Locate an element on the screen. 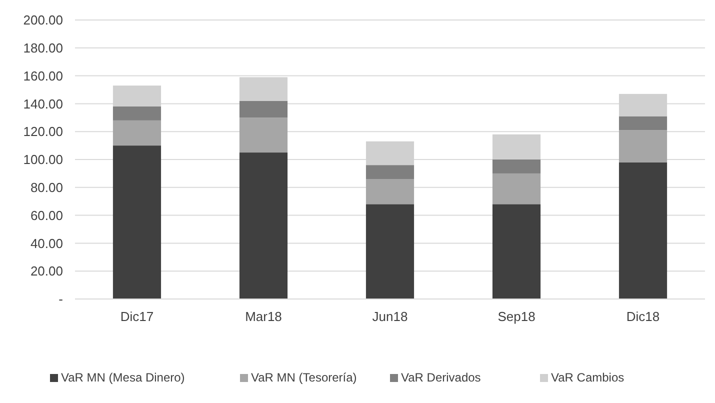  y-tick-label: 160.00 is located at coordinates (43, 76).